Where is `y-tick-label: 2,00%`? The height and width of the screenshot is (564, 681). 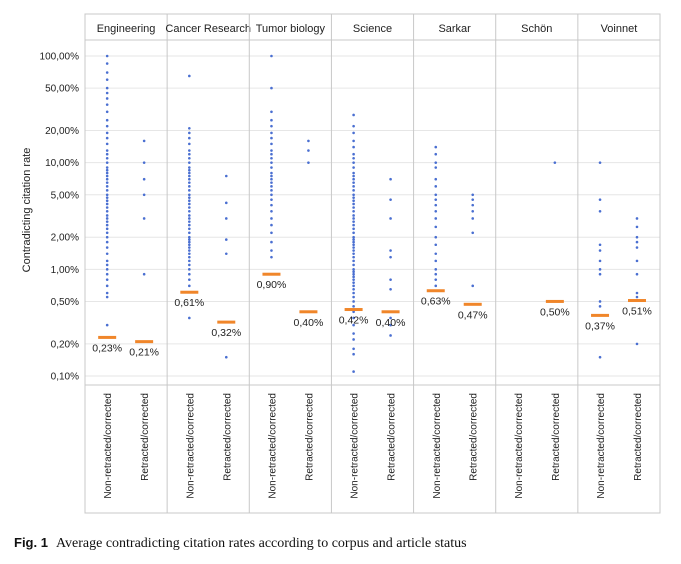 y-tick-label: 2,00% is located at coordinates (65, 238).